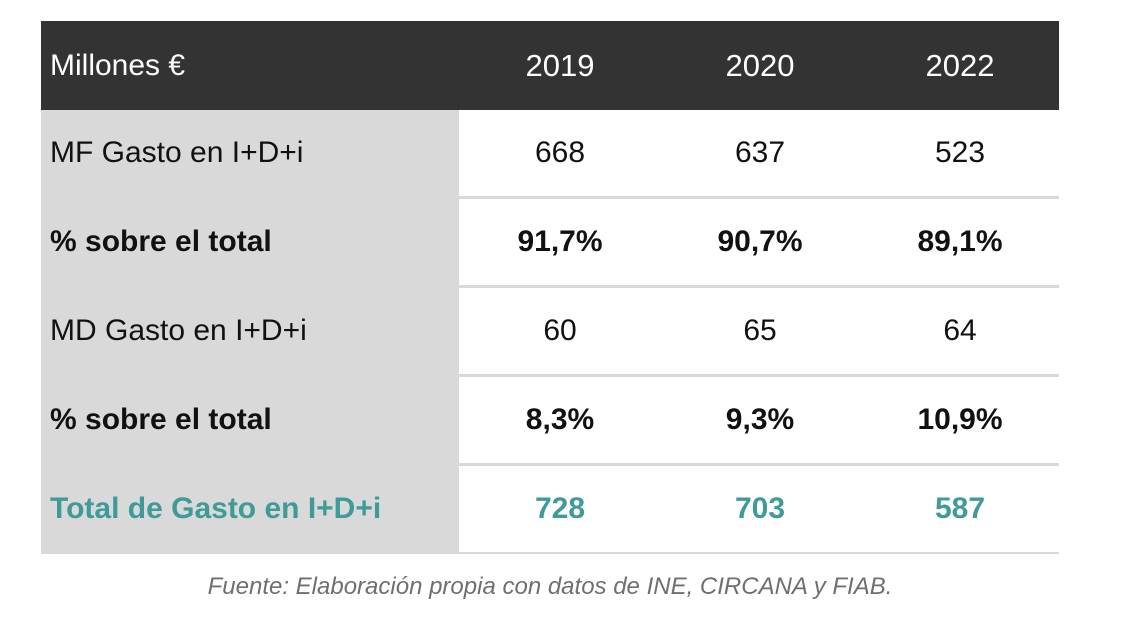 Image resolution: width=1128 pixels, height=630 pixels. Describe the element at coordinates (250, 65) in the screenshot. I see `header-label: Millones €` at that location.